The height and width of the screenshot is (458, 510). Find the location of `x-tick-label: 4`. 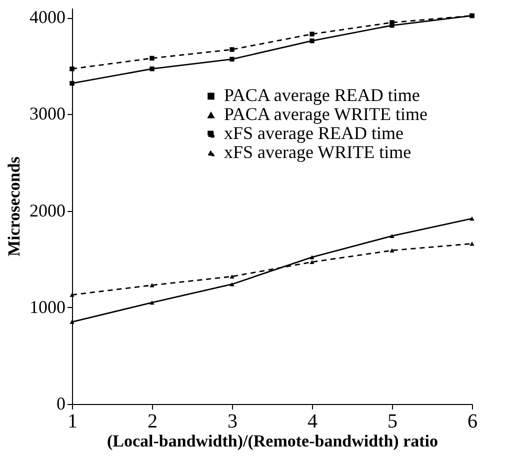

x-tick-label: 4 is located at coordinates (313, 421).